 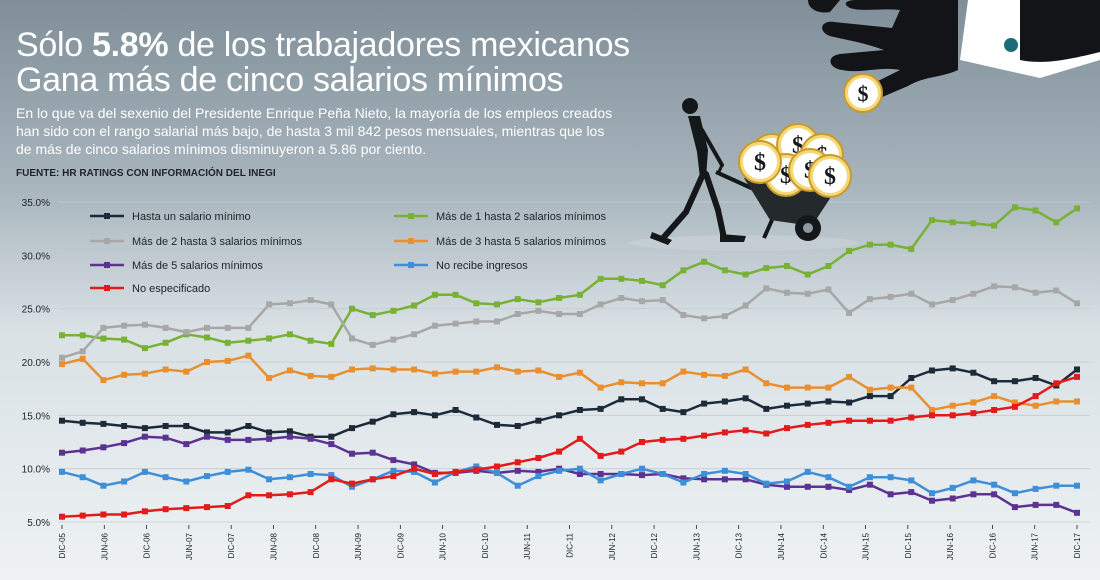 I want to click on y-tick-label: 15.0%, so click(x=36, y=416).